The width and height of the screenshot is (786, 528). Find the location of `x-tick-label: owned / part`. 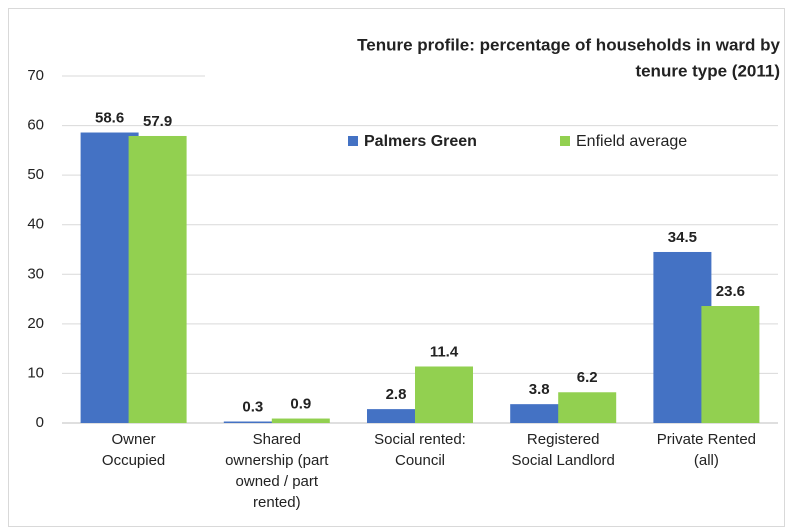

x-tick-label: owned / part is located at coordinates (277, 481).